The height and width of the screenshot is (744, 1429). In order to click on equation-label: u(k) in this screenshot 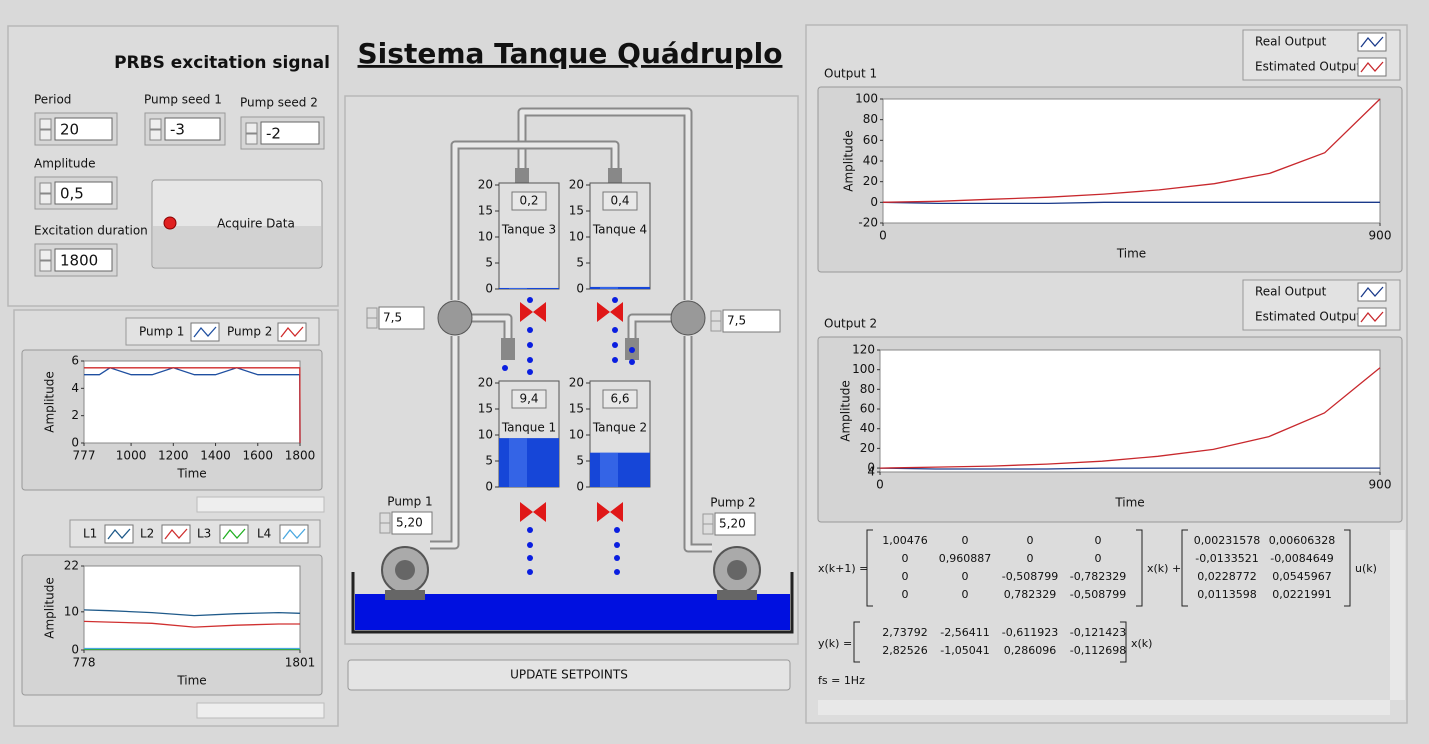, I will do `click(1366, 568)`.